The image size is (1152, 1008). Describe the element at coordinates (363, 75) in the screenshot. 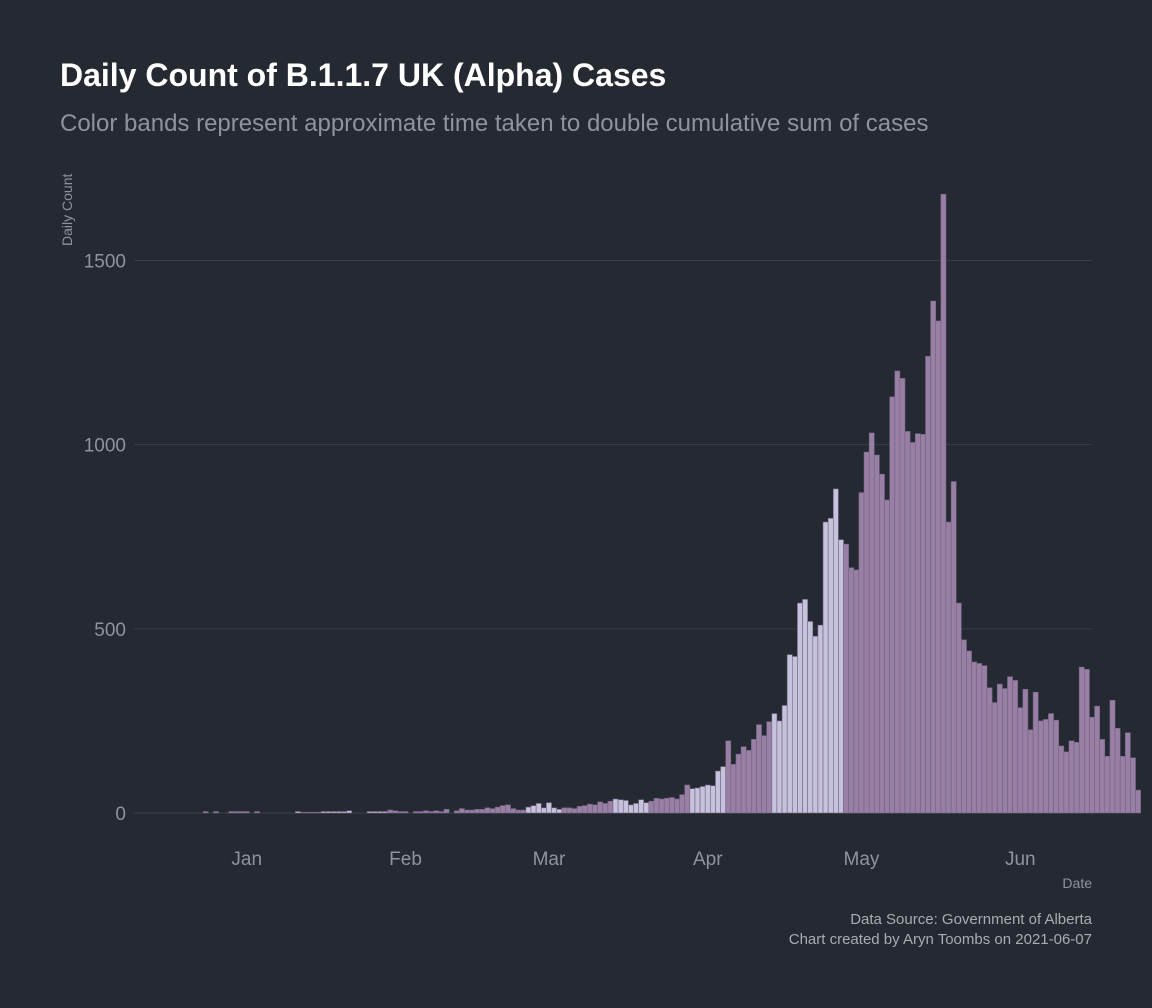

I see `chart-title: Daily Count of B.1.1.7 UK (Alpha) Cases` at that location.